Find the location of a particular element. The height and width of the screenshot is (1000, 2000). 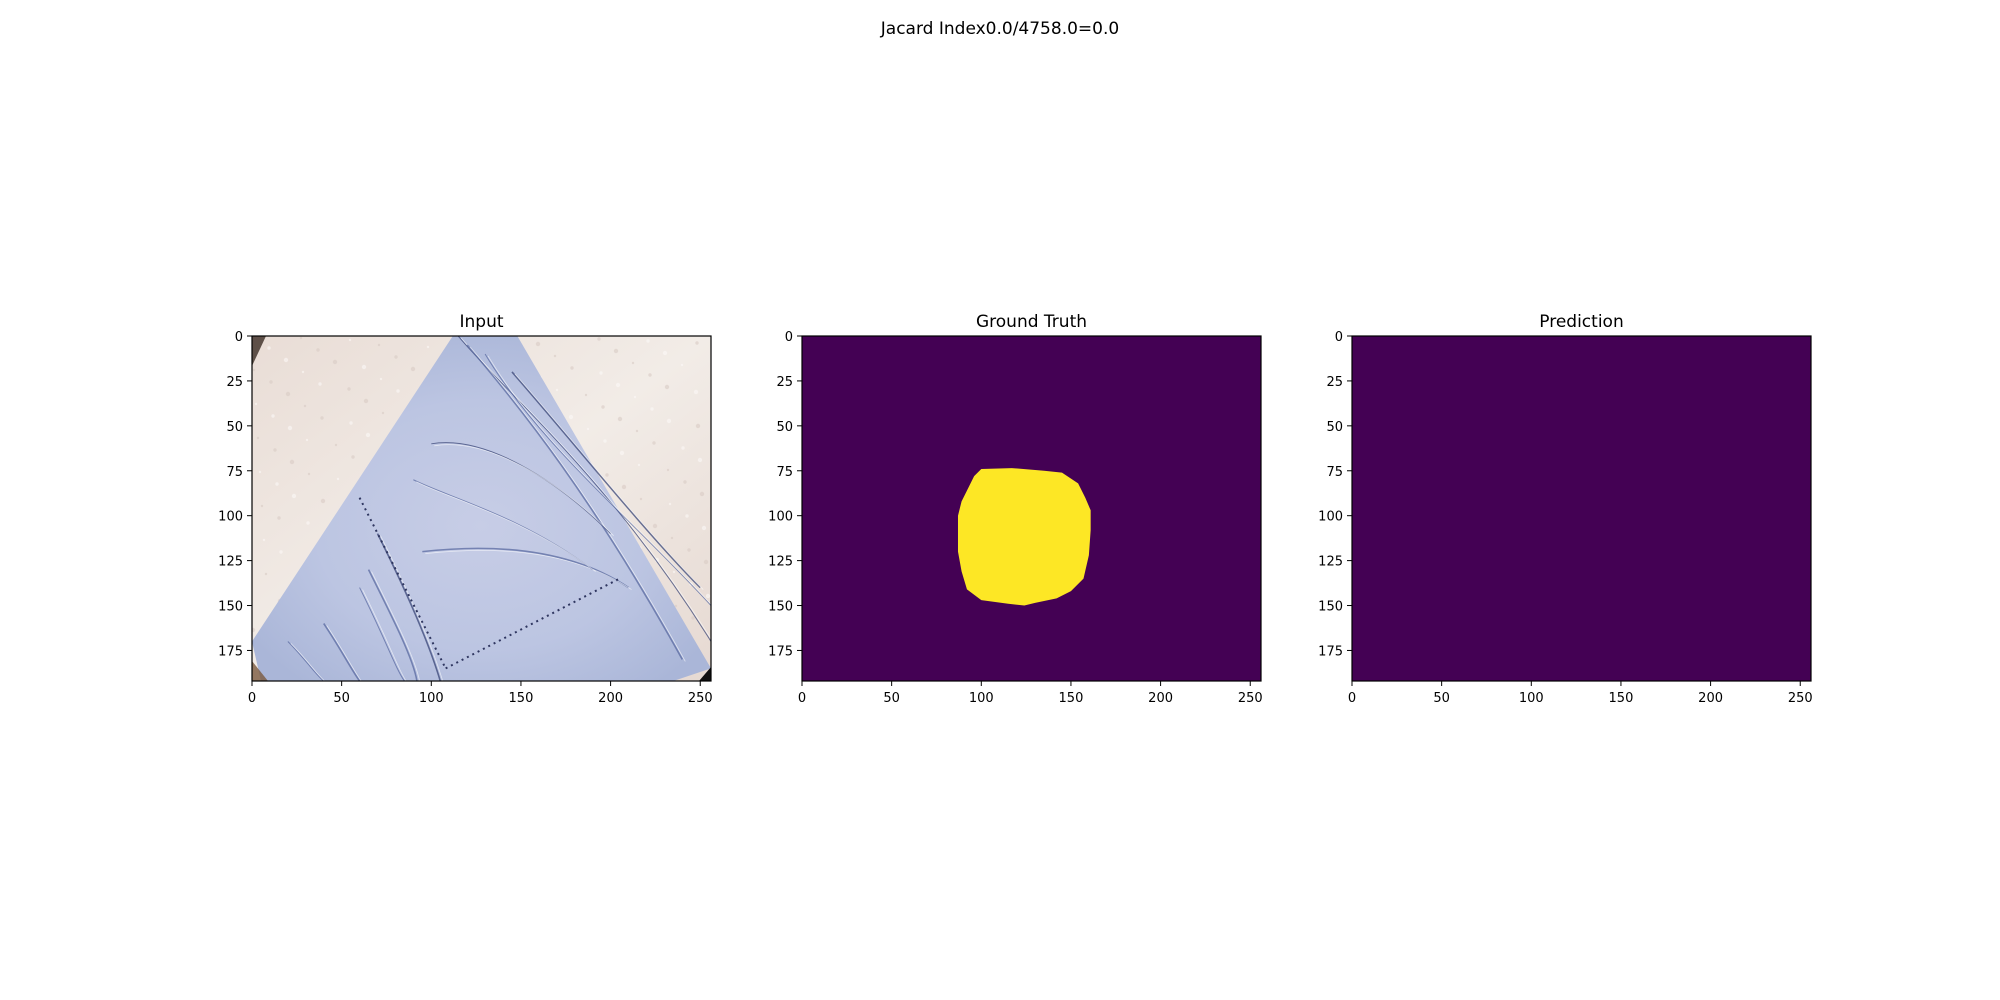

y-tick-label: 75 is located at coordinates (784, 472).